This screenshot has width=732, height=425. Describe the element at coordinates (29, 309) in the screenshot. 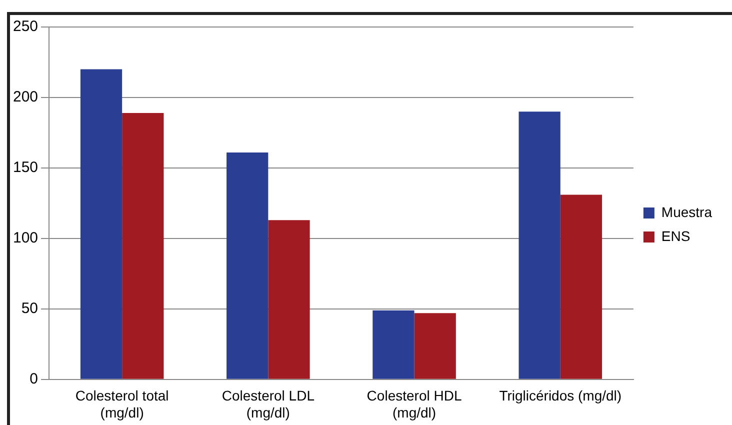

I see `y-tick-label: 50` at that location.